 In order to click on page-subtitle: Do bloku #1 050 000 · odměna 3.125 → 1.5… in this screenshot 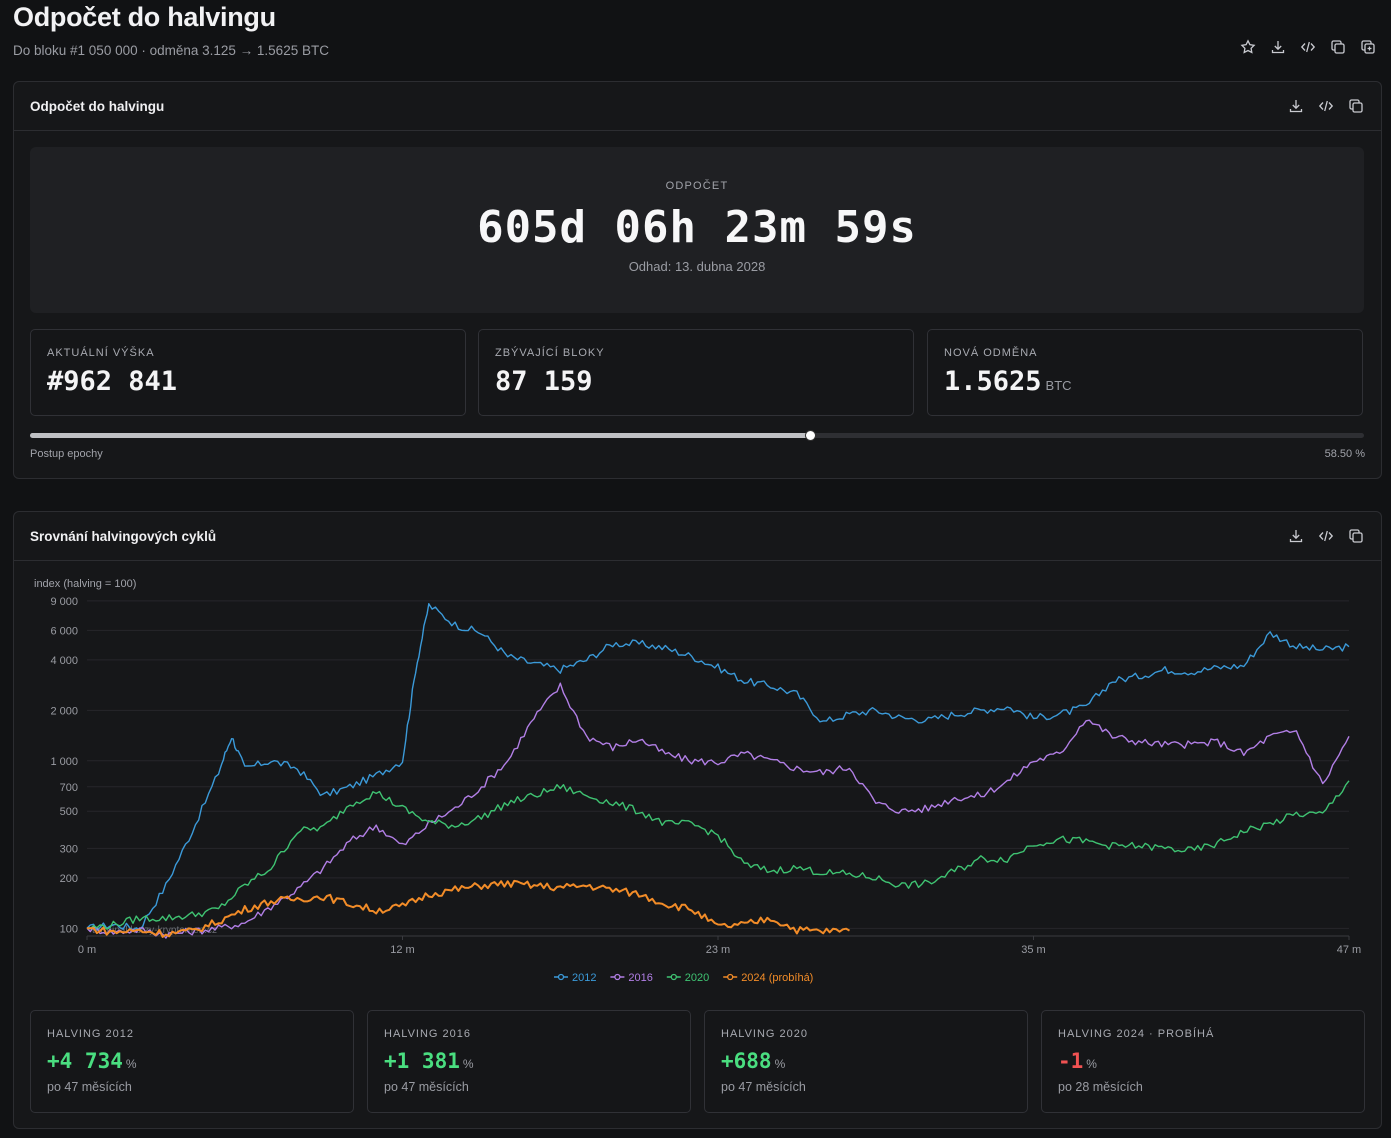, I will do `click(171, 50)`.